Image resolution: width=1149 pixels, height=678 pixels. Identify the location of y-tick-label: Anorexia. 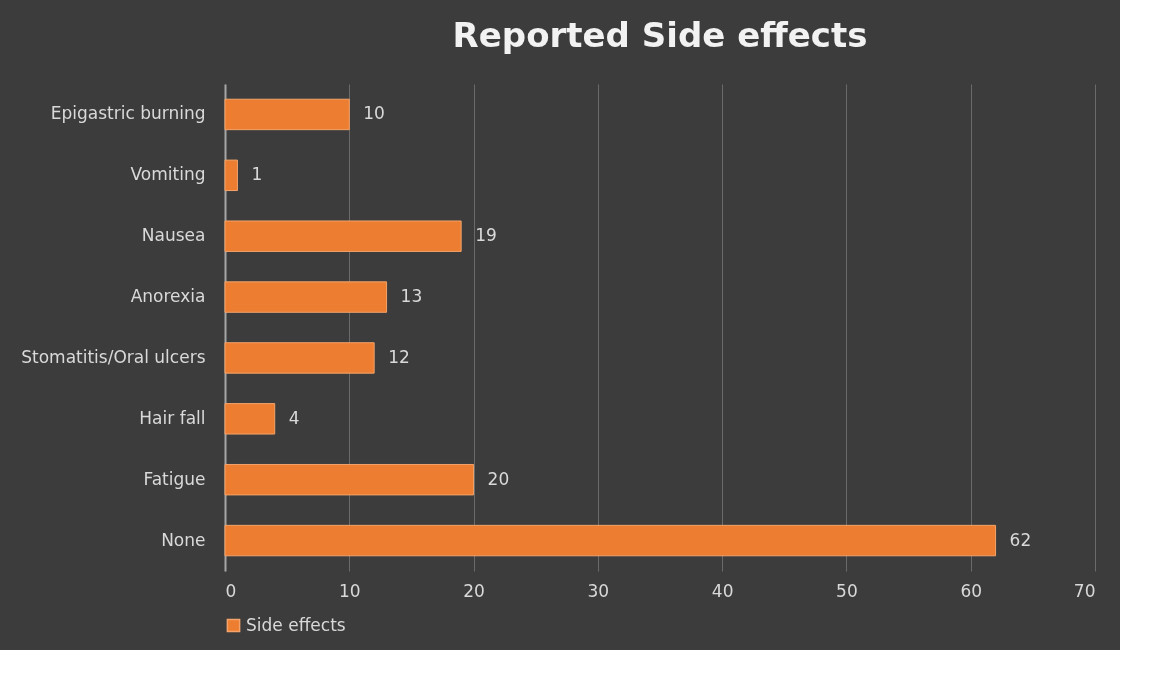
(168, 296).